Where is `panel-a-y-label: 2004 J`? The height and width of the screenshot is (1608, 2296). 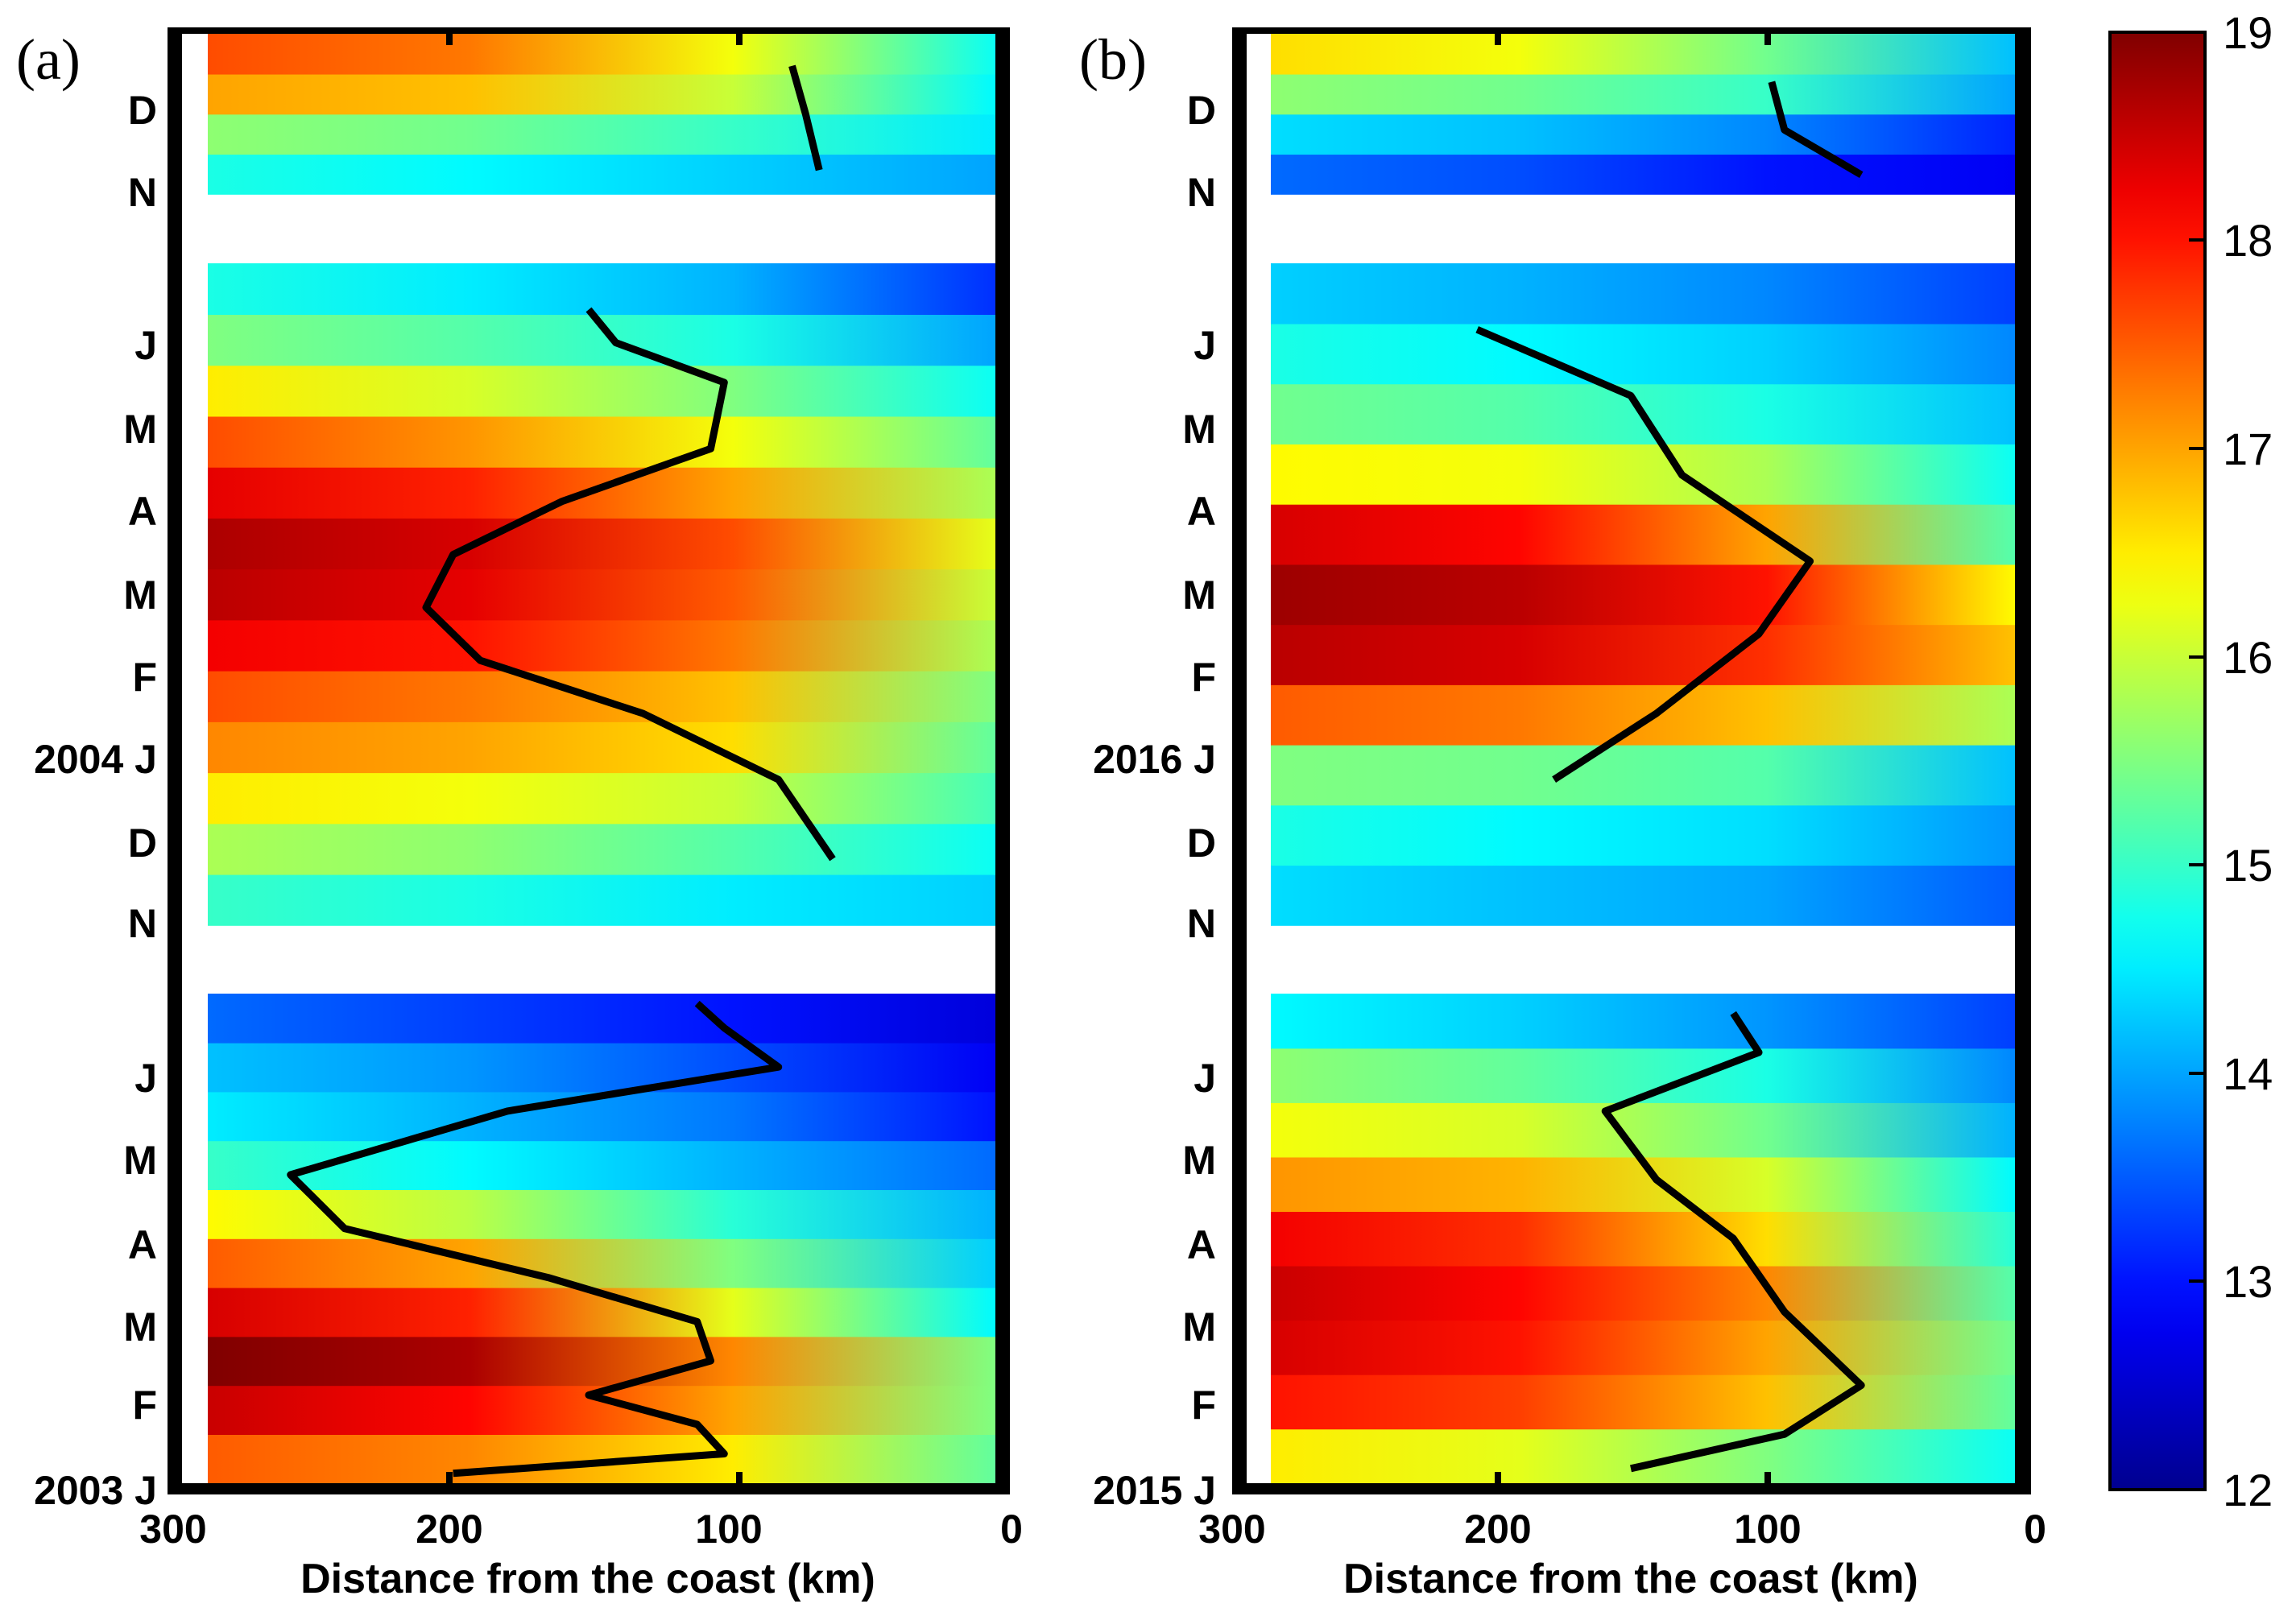 panel-a-y-label: 2004 J is located at coordinates (95, 759).